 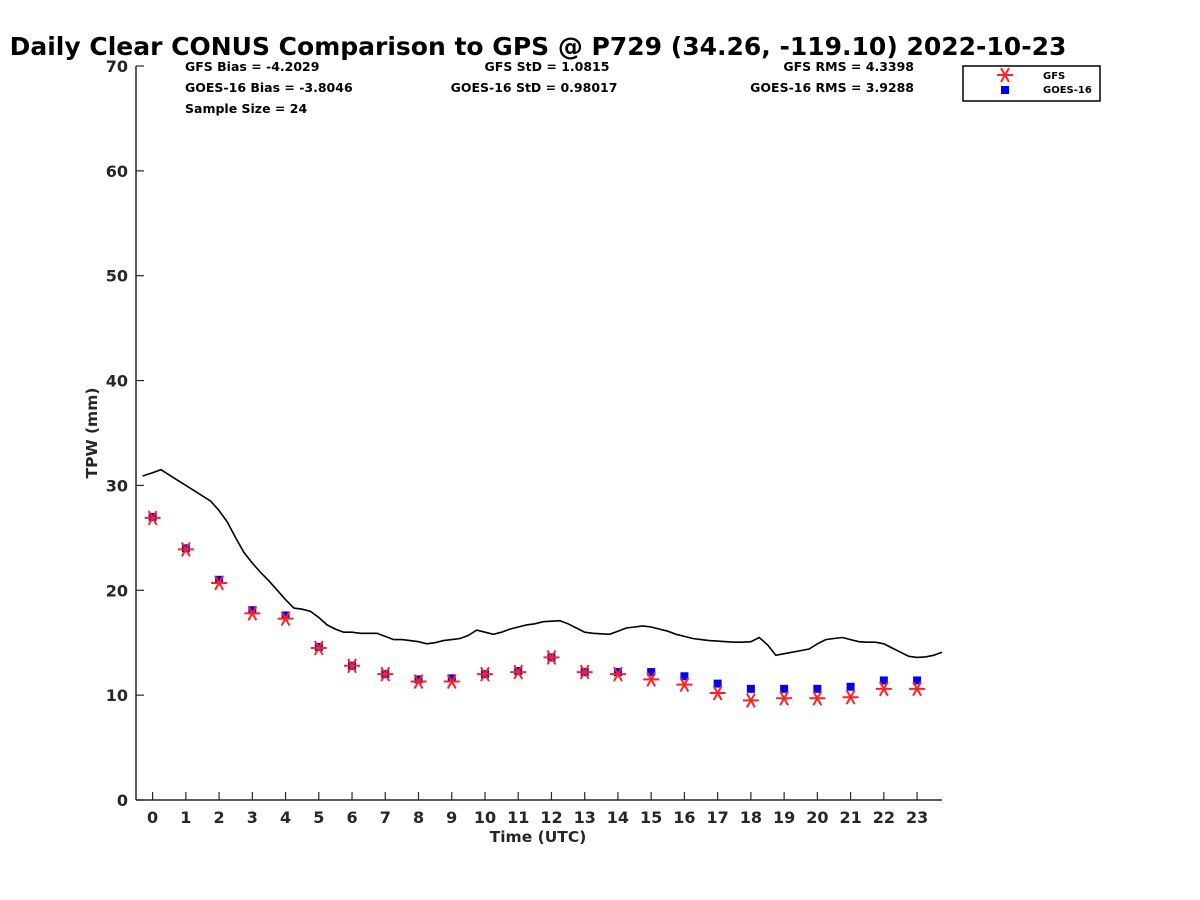 I want to click on y-tick-label: 70, so click(x=117, y=66).